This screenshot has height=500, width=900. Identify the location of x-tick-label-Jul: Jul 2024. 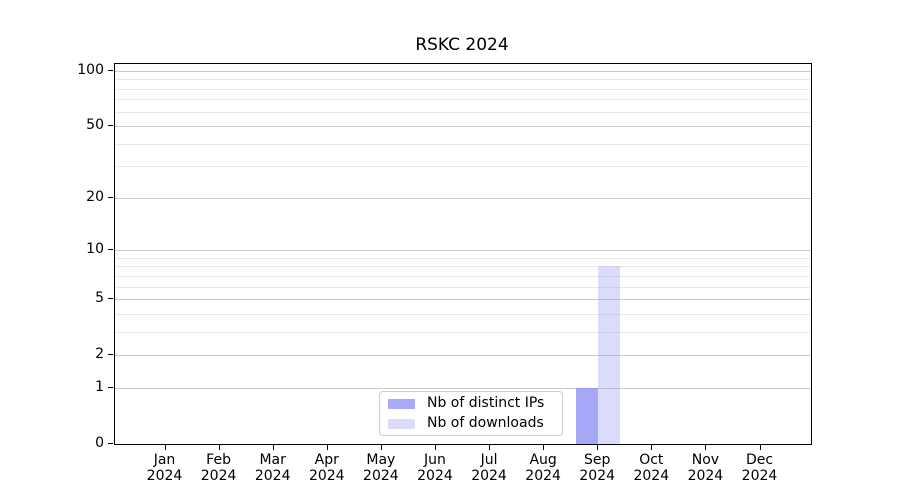
(489, 468).